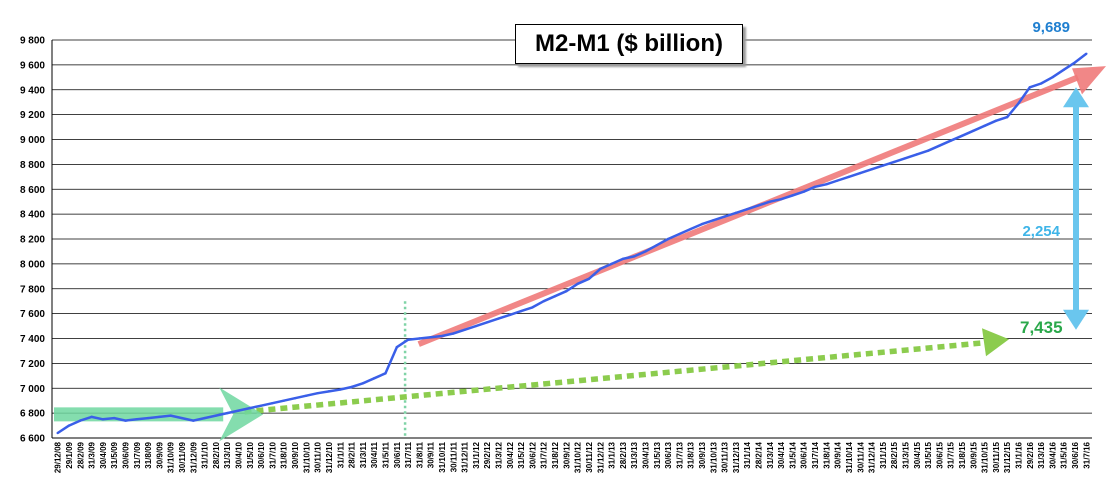 The image size is (1110, 497). What do you see at coordinates (193, 457) in the screenshot?
I see `x-tick-label: 31/12/09` at bounding box center [193, 457].